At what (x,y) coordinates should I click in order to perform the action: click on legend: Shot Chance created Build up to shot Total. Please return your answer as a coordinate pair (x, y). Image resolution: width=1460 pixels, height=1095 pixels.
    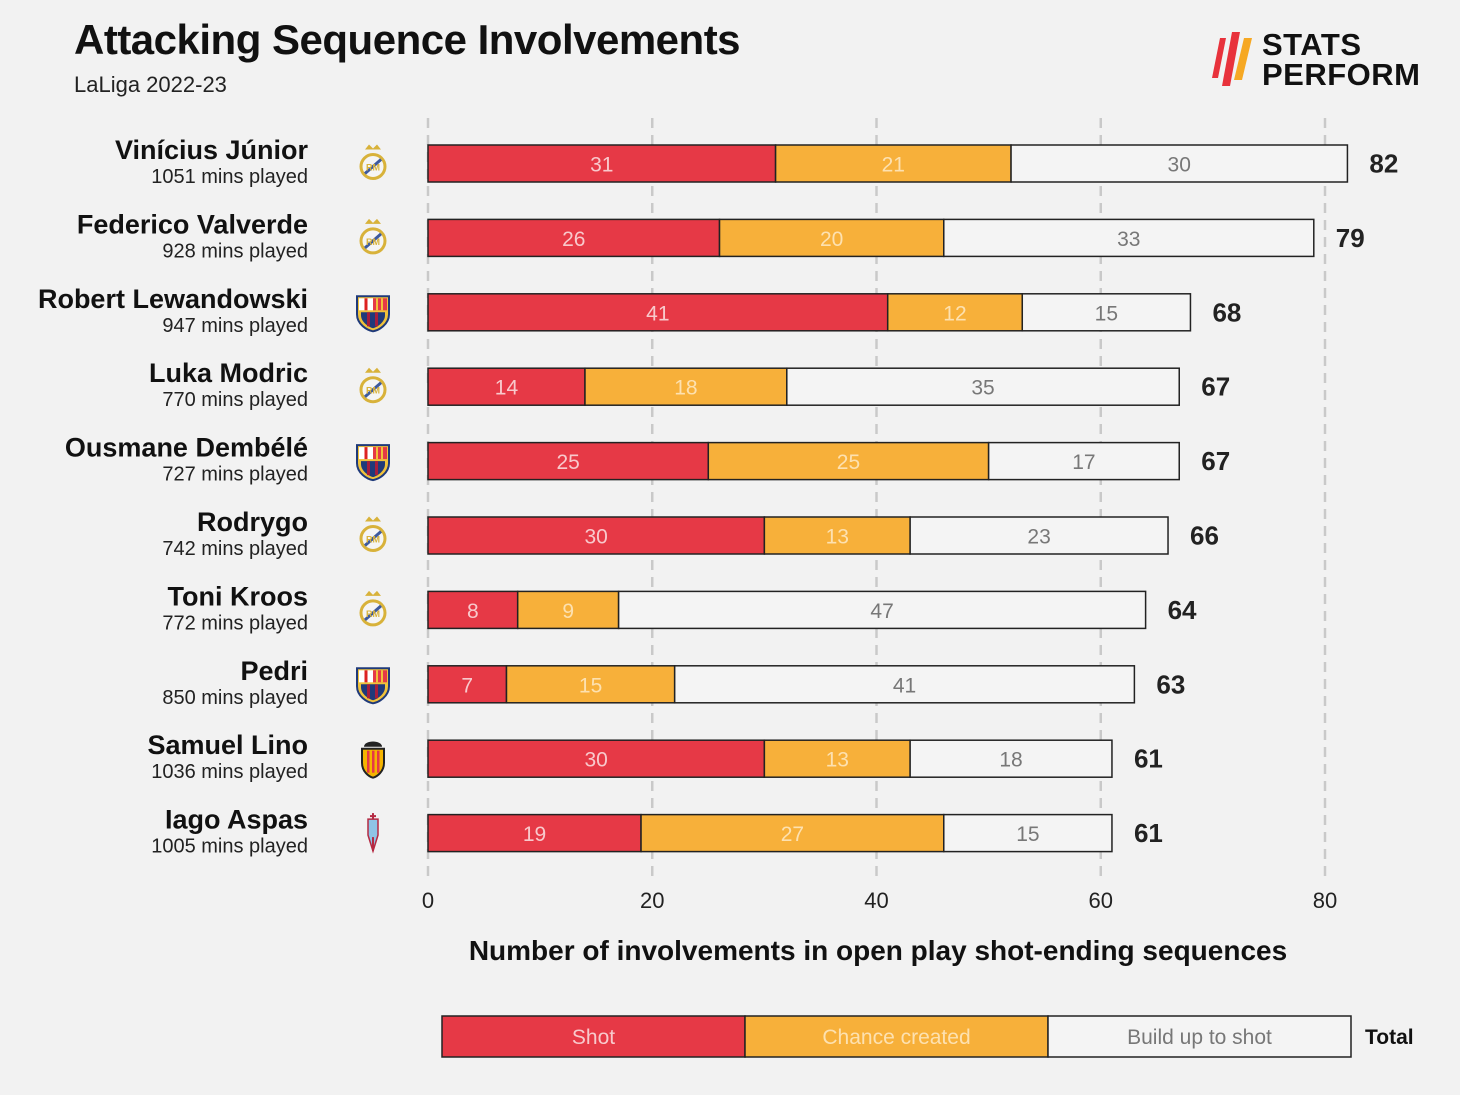
    Looking at the image, I should click on (927, 1036).